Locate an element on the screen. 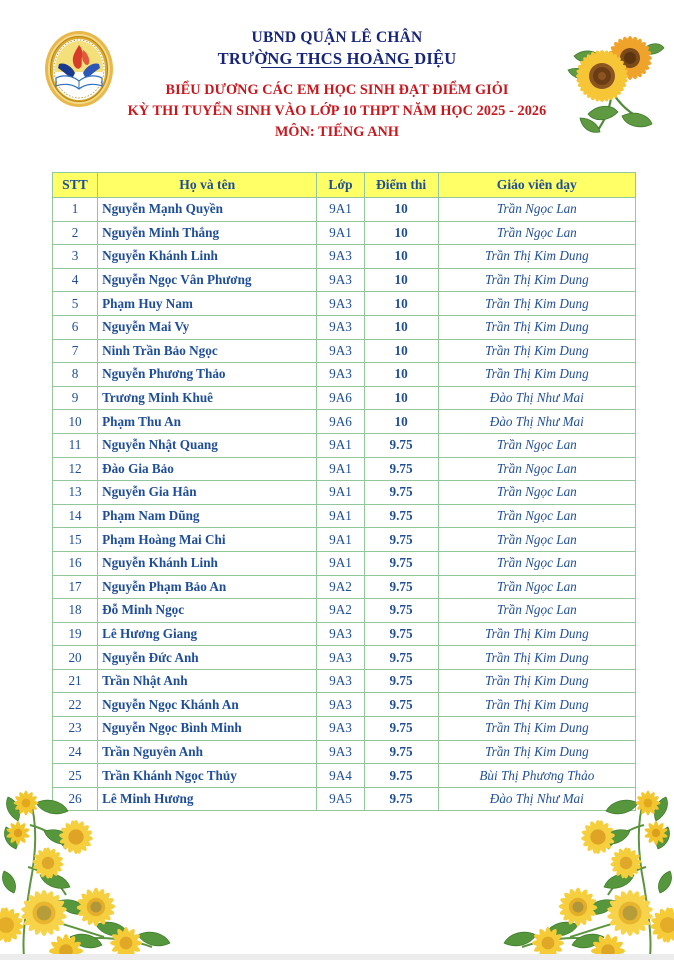 This screenshot has width=674, height=960. table-row: 17 Nguyễn Phạm Bảo An 9A2 9.75 Trần Ngọc Lan is located at coordinates (344, 587).